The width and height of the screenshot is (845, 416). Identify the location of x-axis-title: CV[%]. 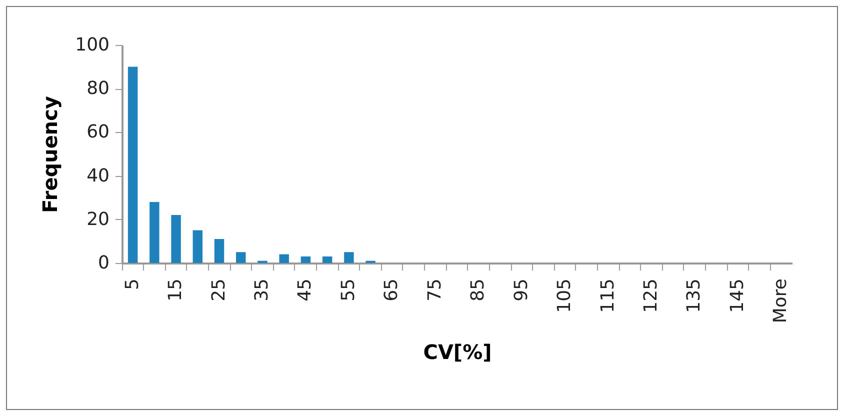
(457, 352).